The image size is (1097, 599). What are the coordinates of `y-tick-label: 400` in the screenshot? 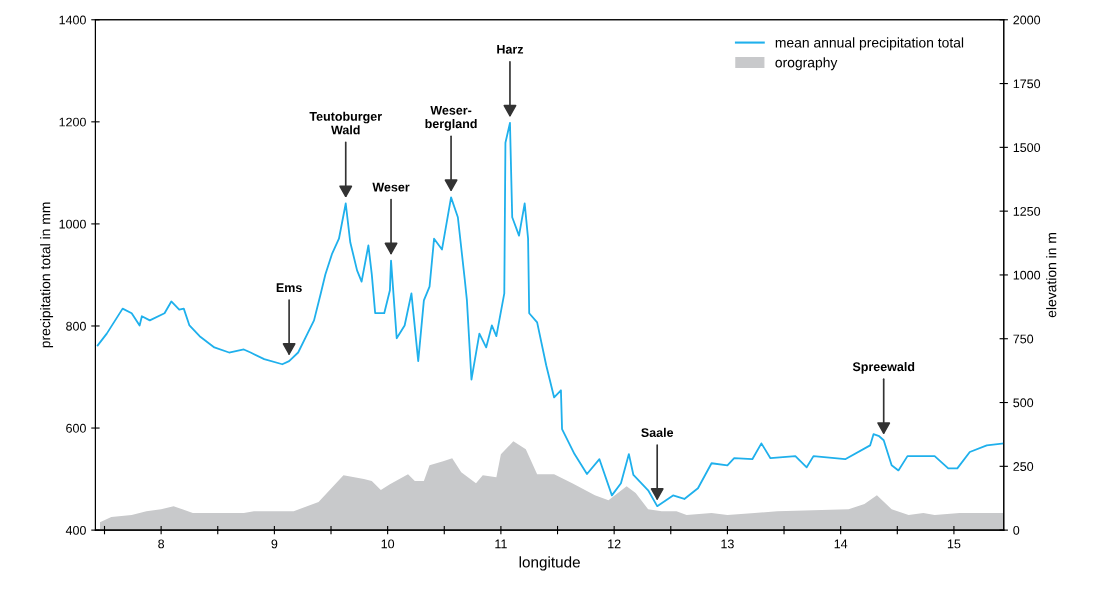 It's located at (75, 530).